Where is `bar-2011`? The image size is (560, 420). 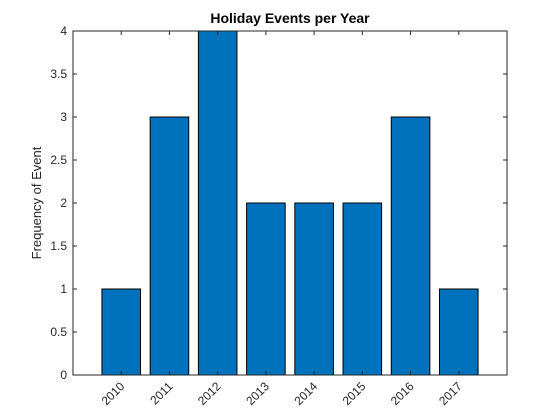 bar-2011 is located at coordinates (169, 246).